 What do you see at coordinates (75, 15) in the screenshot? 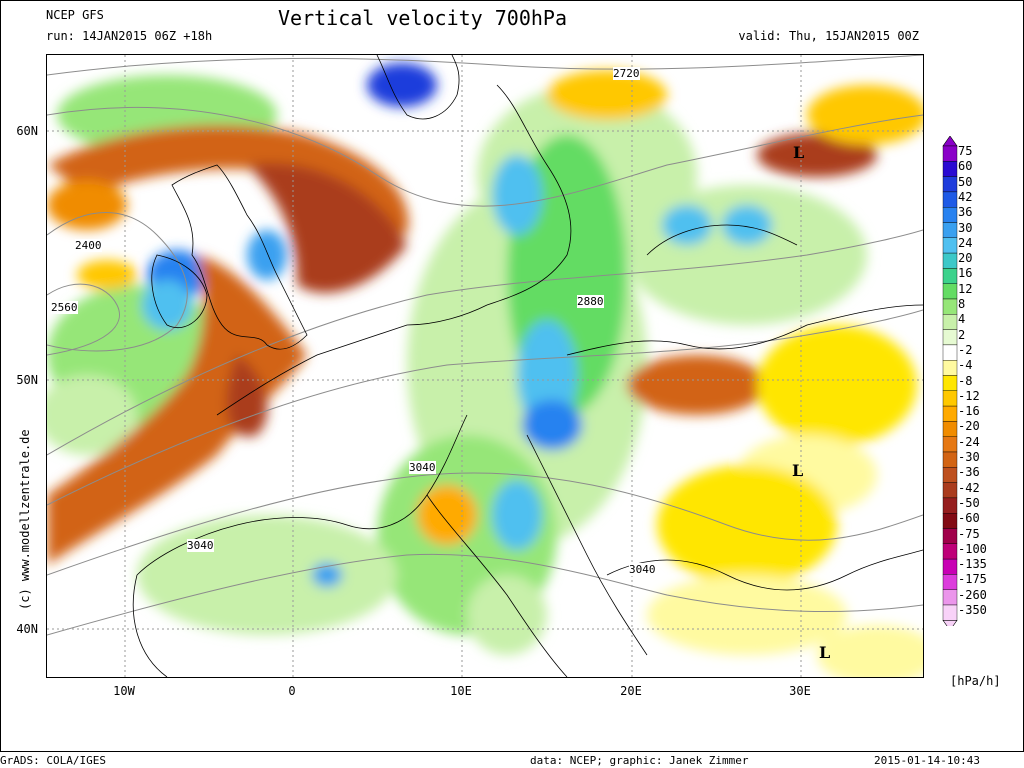
I see `model-source-label: NCEP GFS` at bounding box center [75, 15].